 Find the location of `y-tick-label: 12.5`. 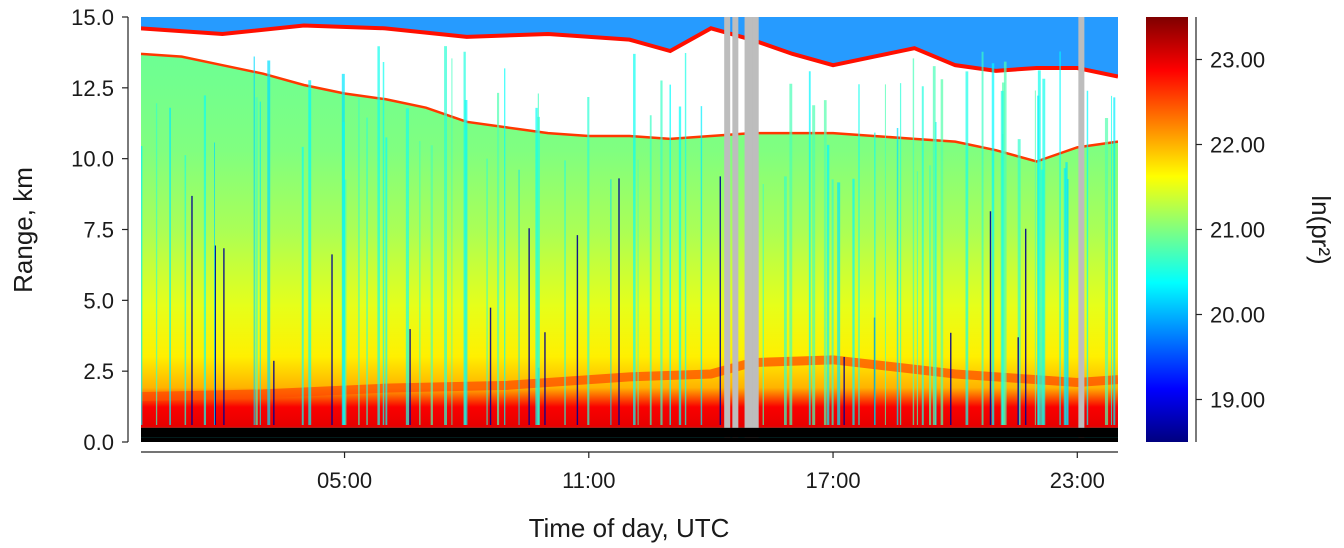

y-tick-label: 12.5 is located at coordinates (92, 88).